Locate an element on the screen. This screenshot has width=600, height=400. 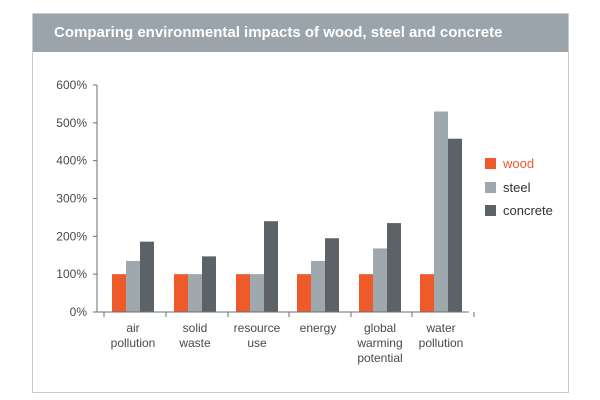
x-category-label: potential is located at coordinates (379, 358).